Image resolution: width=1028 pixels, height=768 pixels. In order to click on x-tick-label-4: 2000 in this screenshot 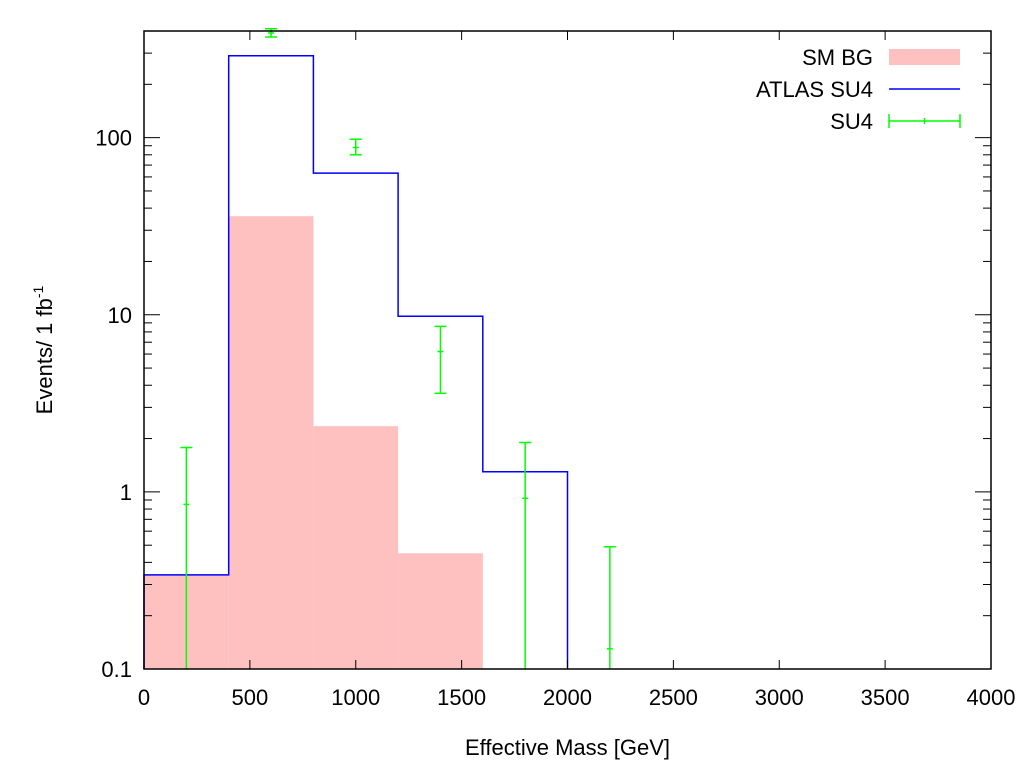, I will do `click(567, 697)`.